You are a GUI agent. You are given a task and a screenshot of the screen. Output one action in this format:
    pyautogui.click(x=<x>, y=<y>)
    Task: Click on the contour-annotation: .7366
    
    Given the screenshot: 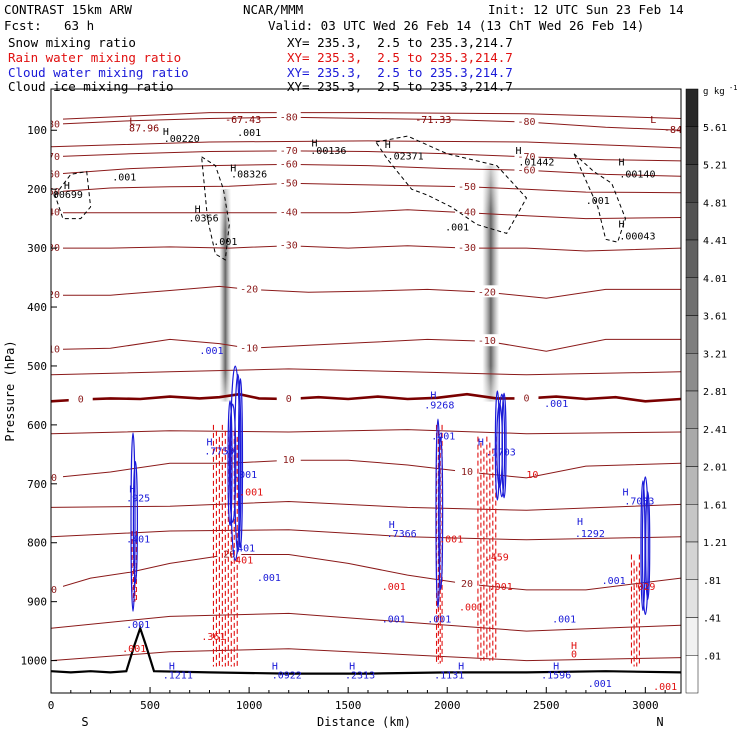 What is the action you would take?
    pyautogui.click(x=402, y=534)
    